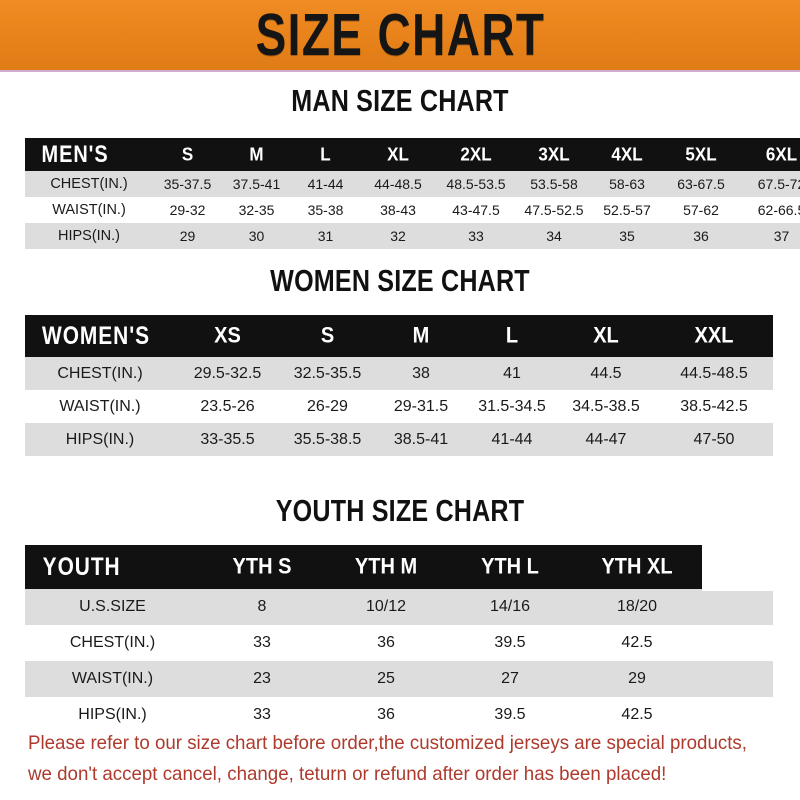 This screenshot has width=800, height=800. I want to click on youth-cell-0-0: 8, so click(262, 606).